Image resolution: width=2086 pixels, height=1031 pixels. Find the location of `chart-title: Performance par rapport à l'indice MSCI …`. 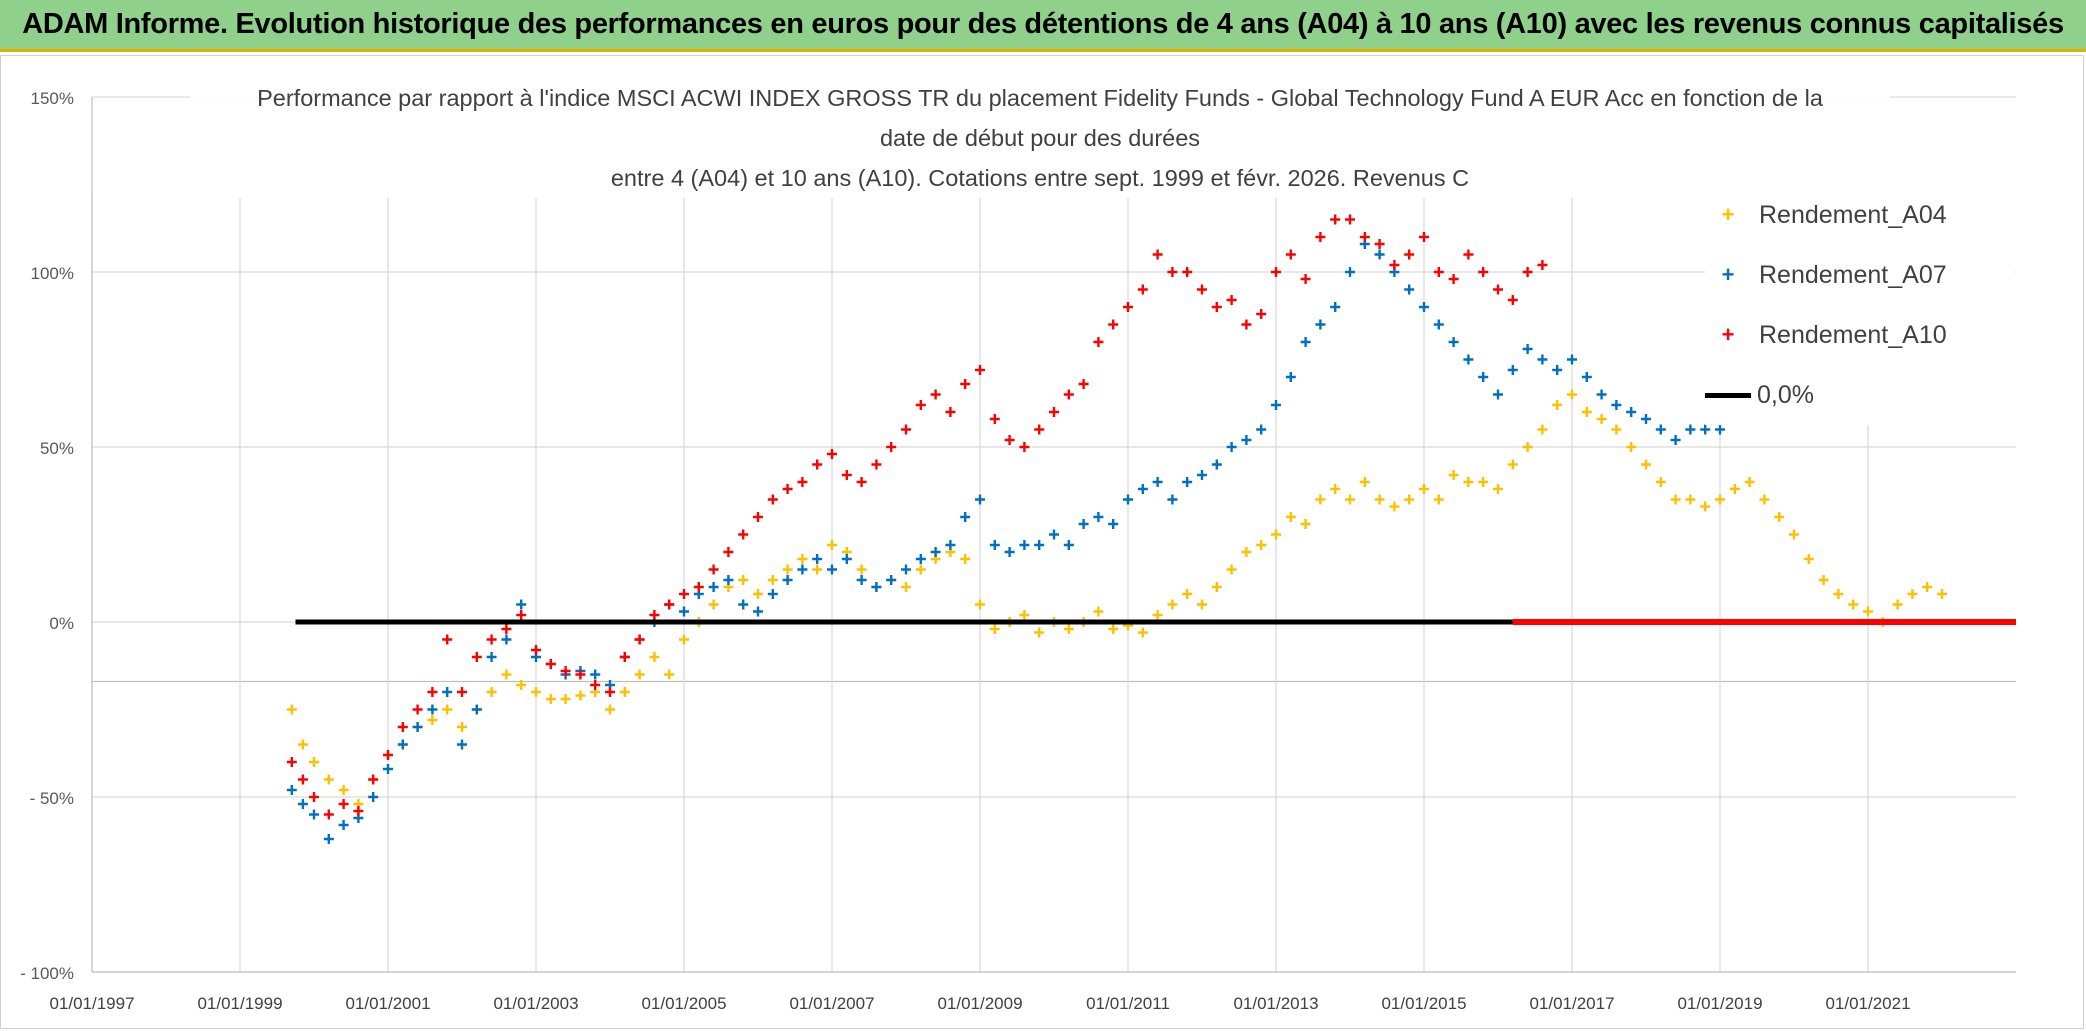

chart-title: Performance par rapport à l'indice MSCI … is located at coordinates (1040, 138).